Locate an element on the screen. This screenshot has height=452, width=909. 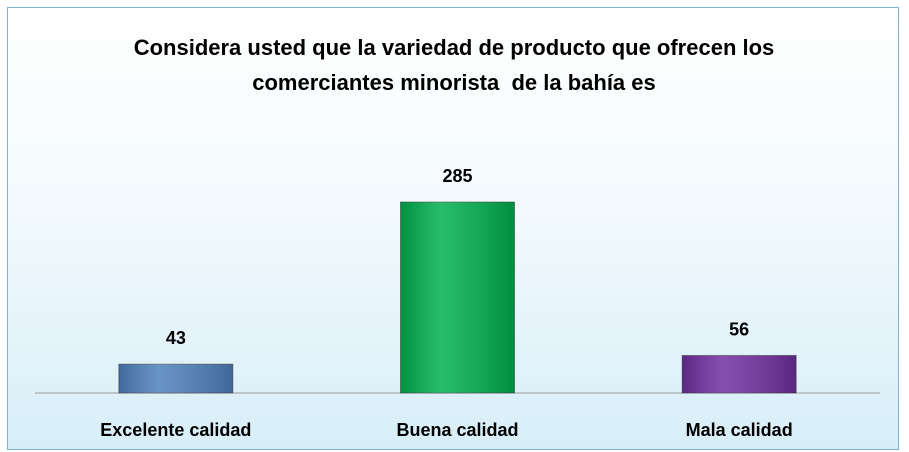
x-tick-label: Mala calidad is located at coordinates (739, 430).